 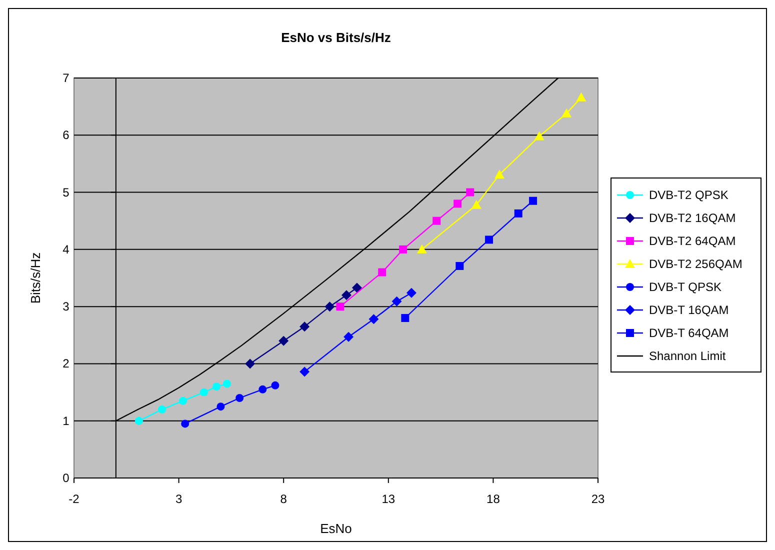 What do you see at coordinates (35, 278) in the screenshot?
I see `y-axis-title: Bits/s/Hz` at bounding box center [35, 278].